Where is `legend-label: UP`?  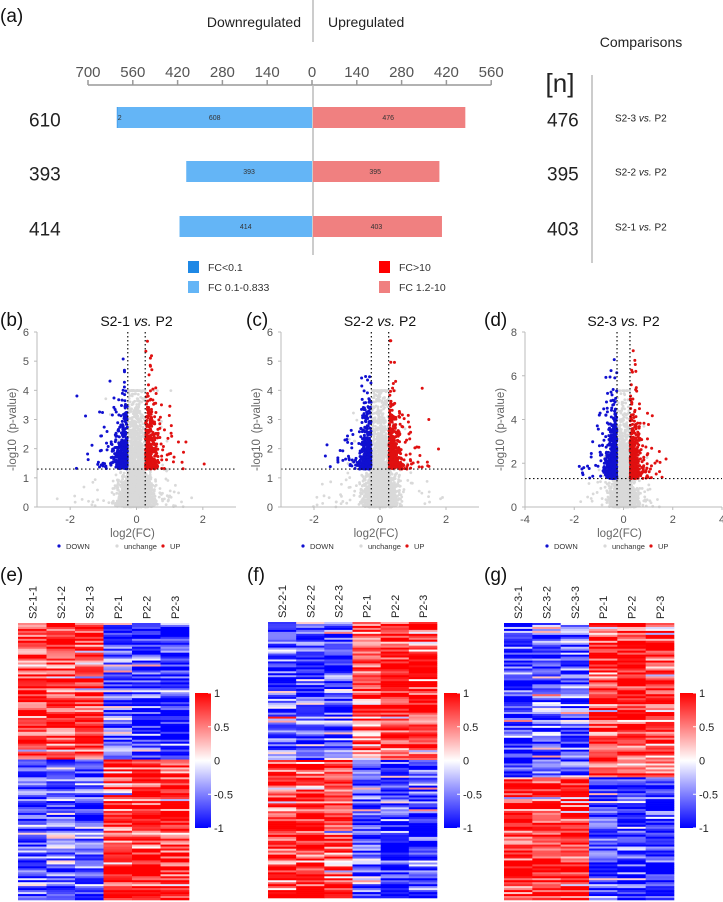 legend-label: UP is located at coordinates (175, 546).